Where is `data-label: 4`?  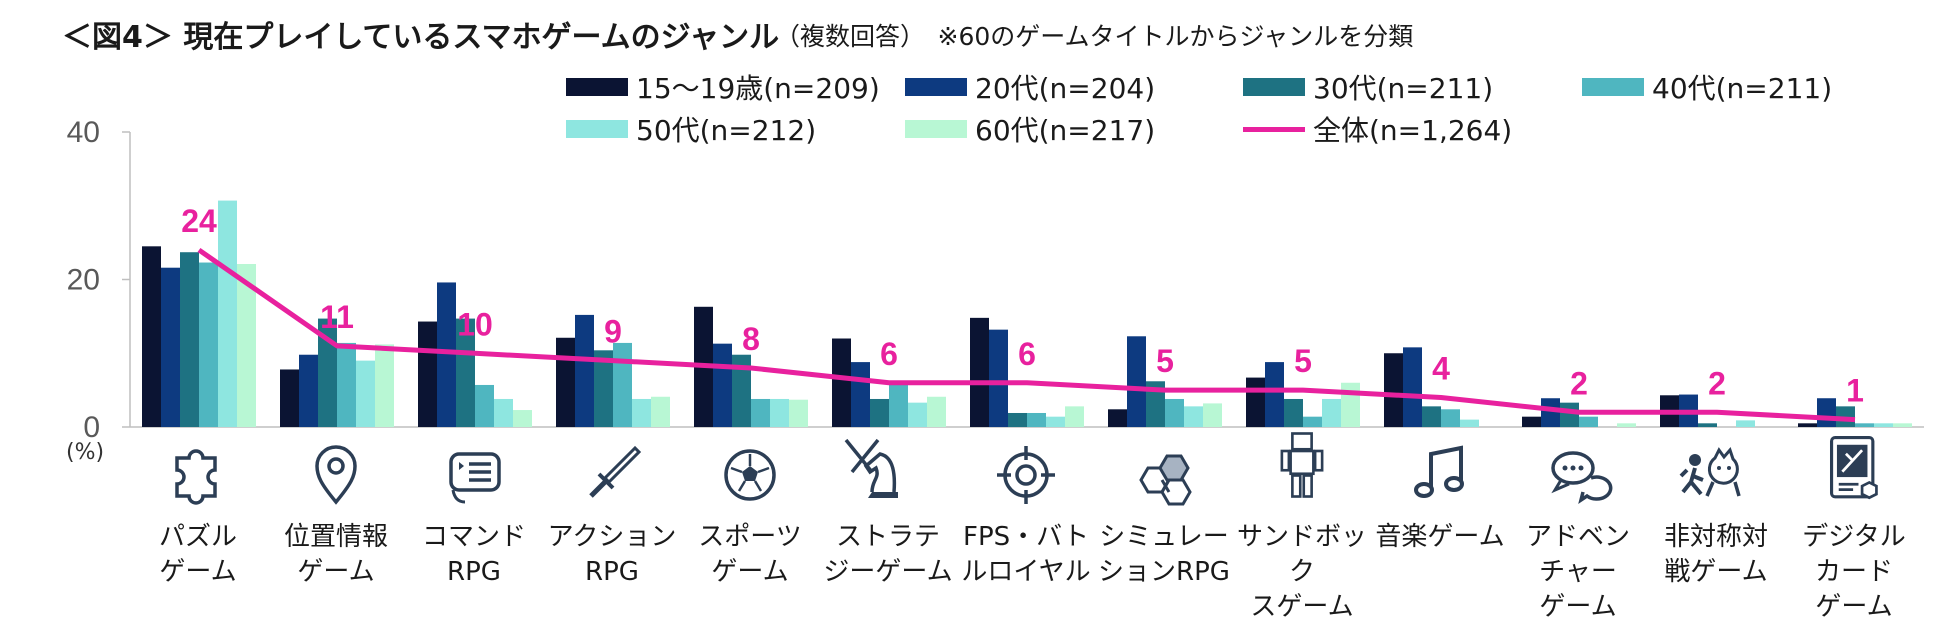
data-label: 4 is located at coordinates (1441, 369).